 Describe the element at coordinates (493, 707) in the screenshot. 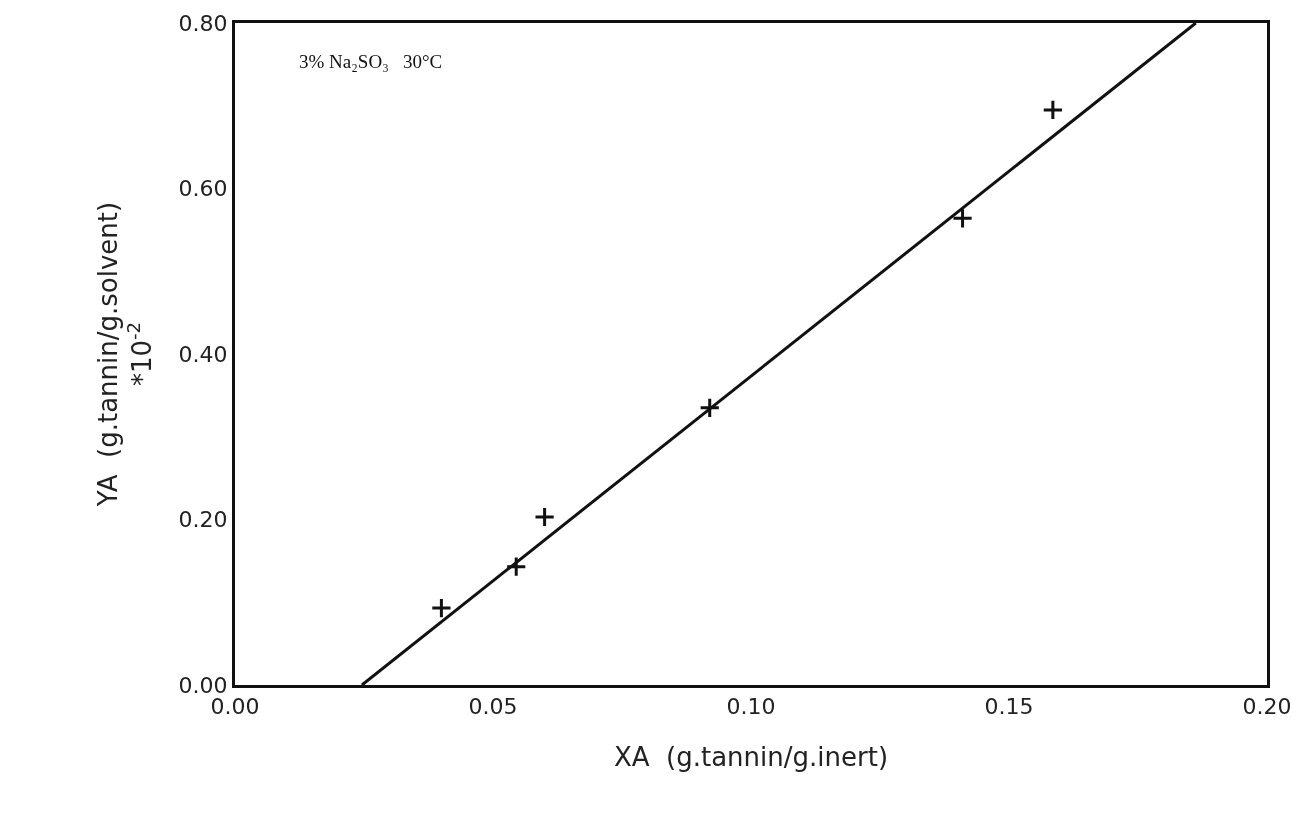

I see `x-tick-label: 0.05` at that location.